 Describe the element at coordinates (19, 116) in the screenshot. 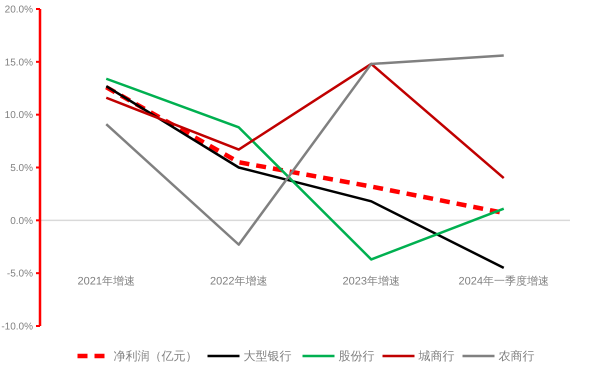

I see `y-tick-label: 10.0%` at that location.